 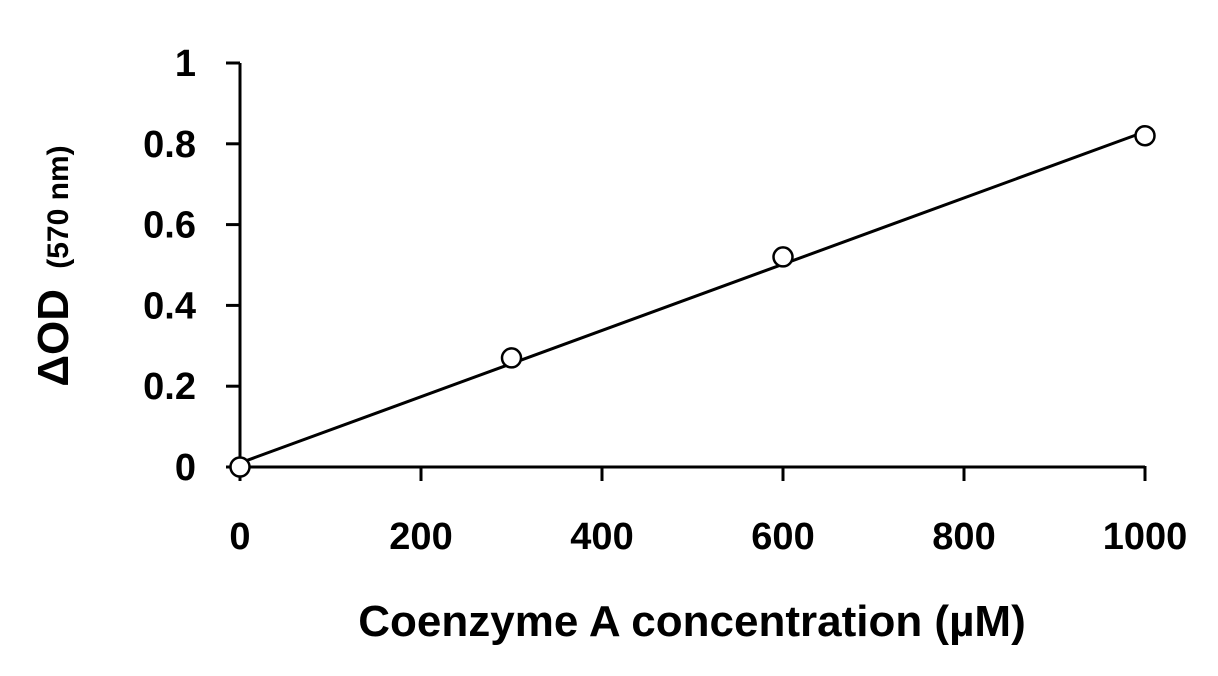 What do you see at coordinates (58, 206) in the screenshot?
I see `y-axis-title-unit: (570 nm)` at bounding box center [58, 206].